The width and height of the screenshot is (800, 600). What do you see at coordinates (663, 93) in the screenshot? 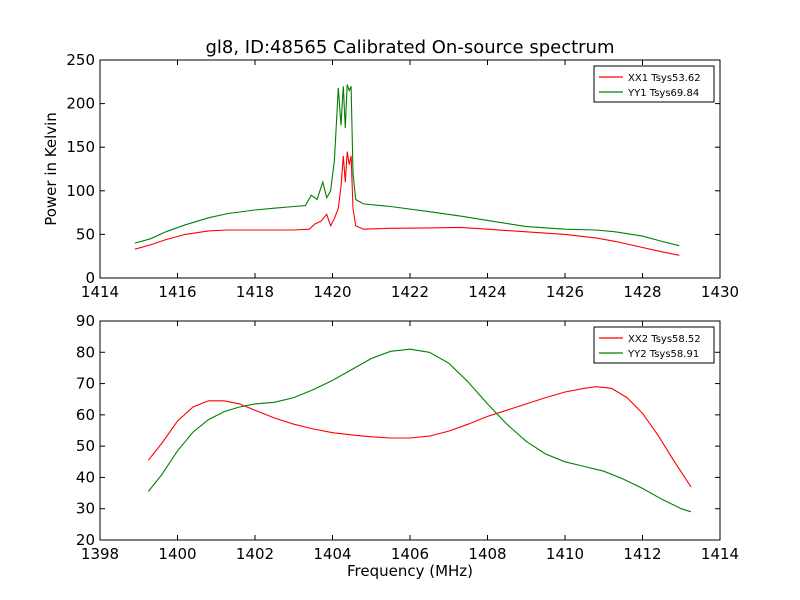
I see `legend-label: YY1 Tsys69.84` at bounding box center [663, 93].